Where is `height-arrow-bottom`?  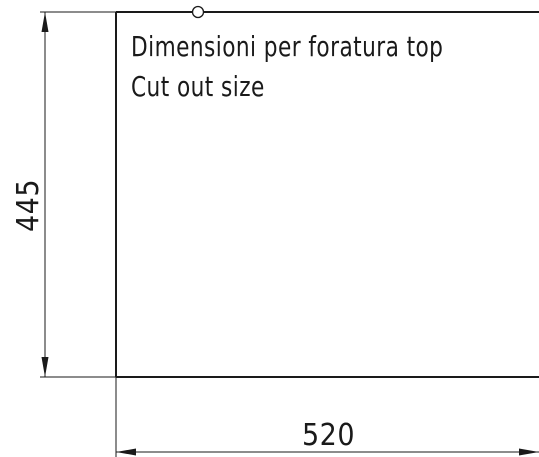
height-arrow-bottom is located at coordinates (45, 367).